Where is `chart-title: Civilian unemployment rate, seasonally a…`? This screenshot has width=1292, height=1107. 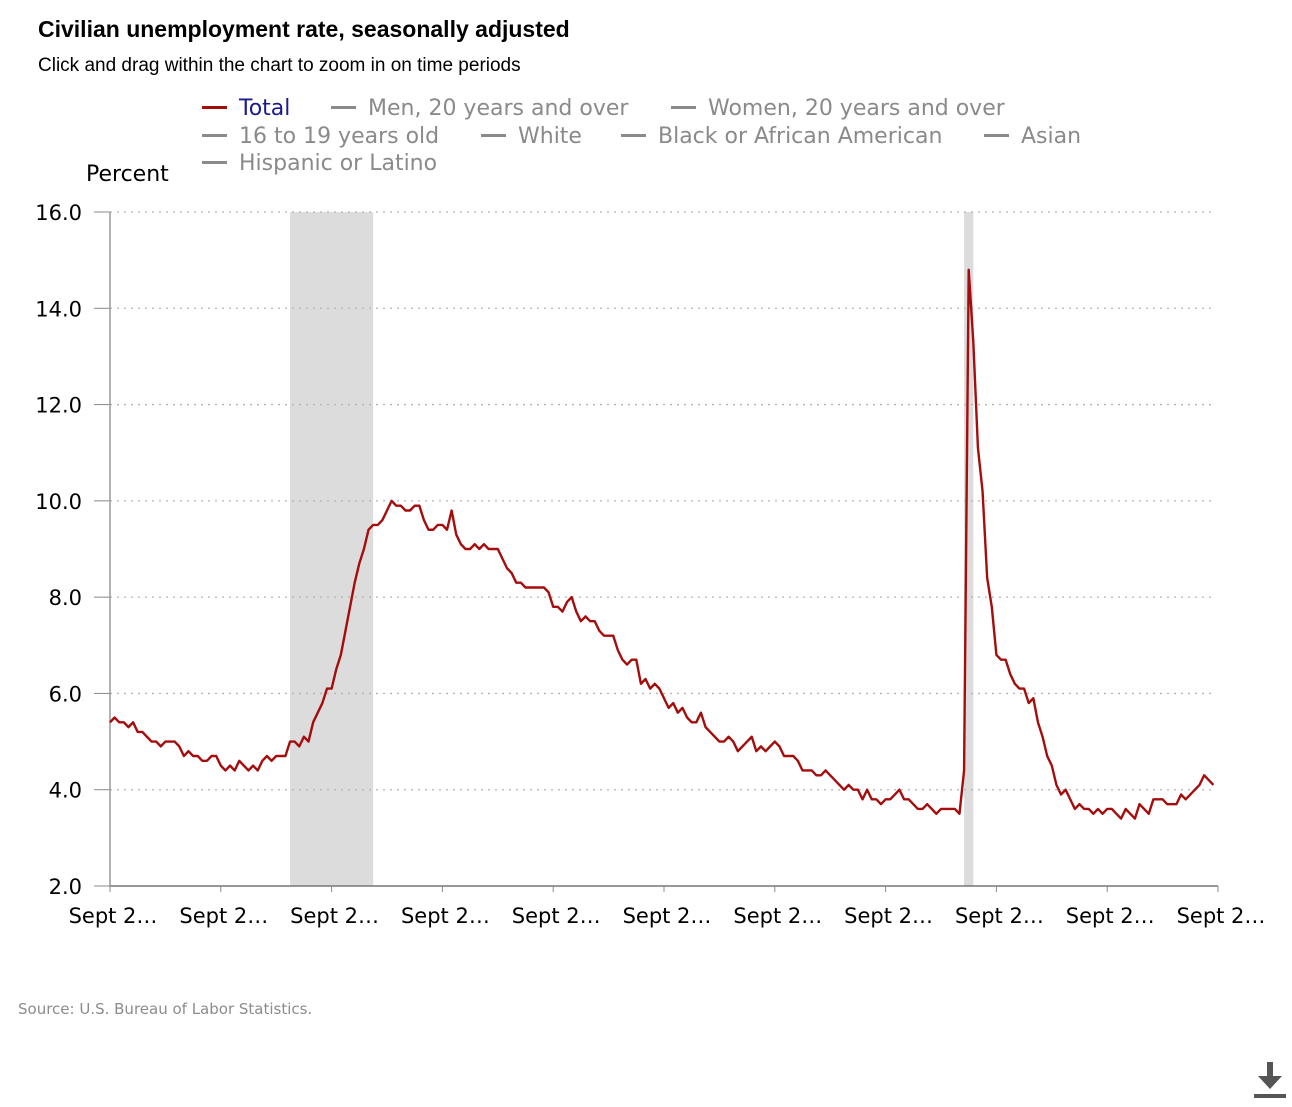
chart-title: Civilian unemployment rate, seasonally a… is located at coordinates (304, 29).